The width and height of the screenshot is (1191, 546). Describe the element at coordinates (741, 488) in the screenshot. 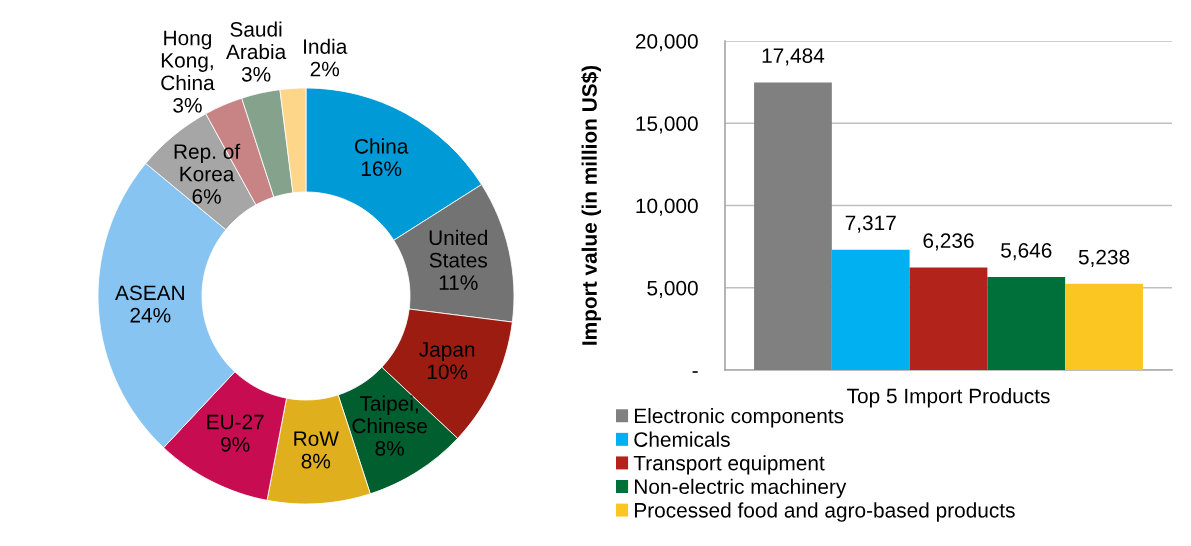

I see `legend-label: Non-electric machinery` at that location.